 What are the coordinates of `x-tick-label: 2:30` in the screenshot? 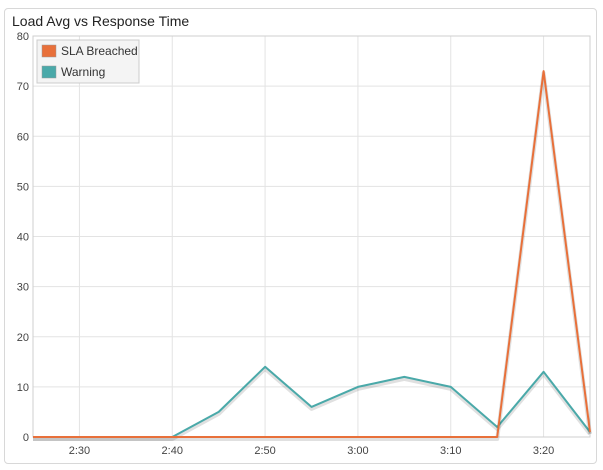 It's located at (79, 451).